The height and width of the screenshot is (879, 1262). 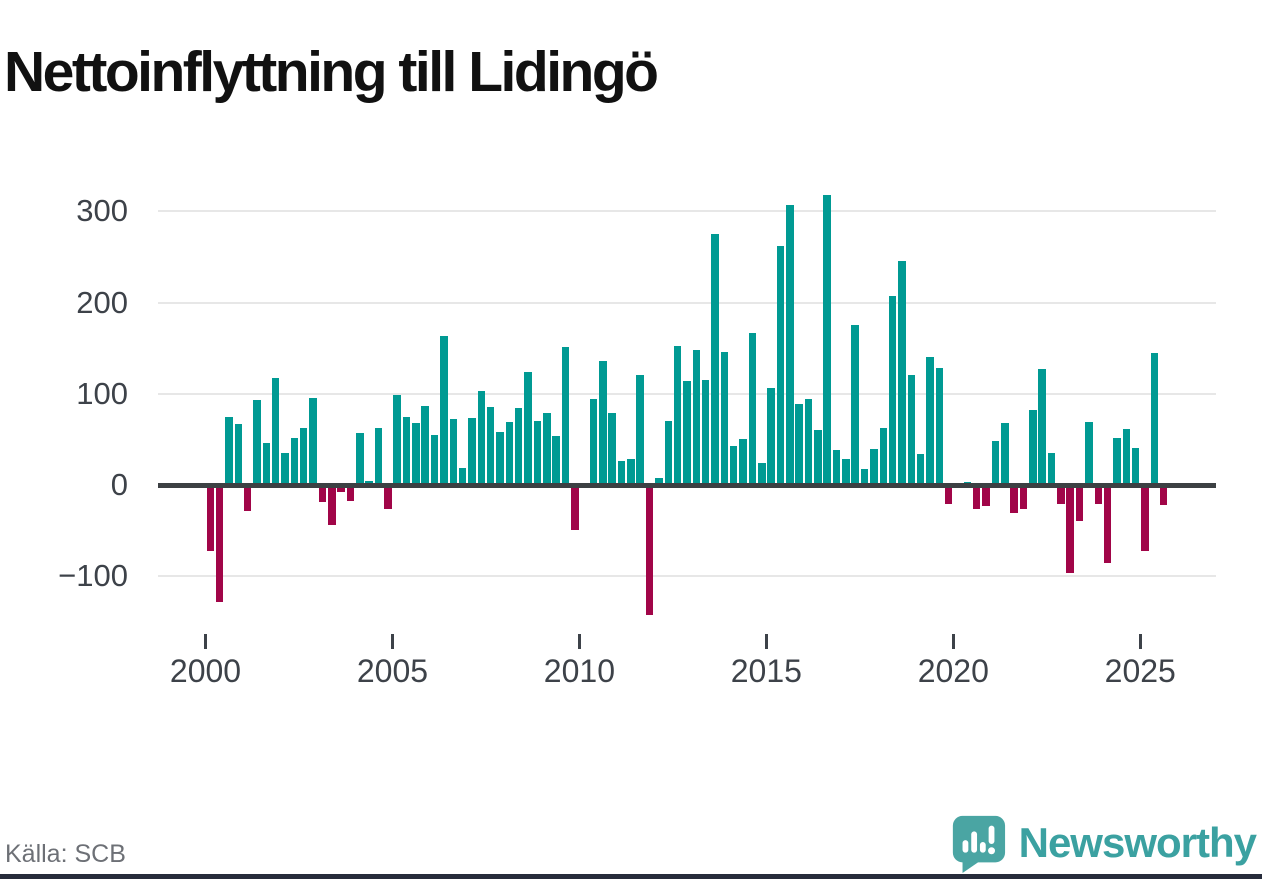 I want to click on page-title: Nettoinflyttning till Lidingö, so click(x=331, y=72).